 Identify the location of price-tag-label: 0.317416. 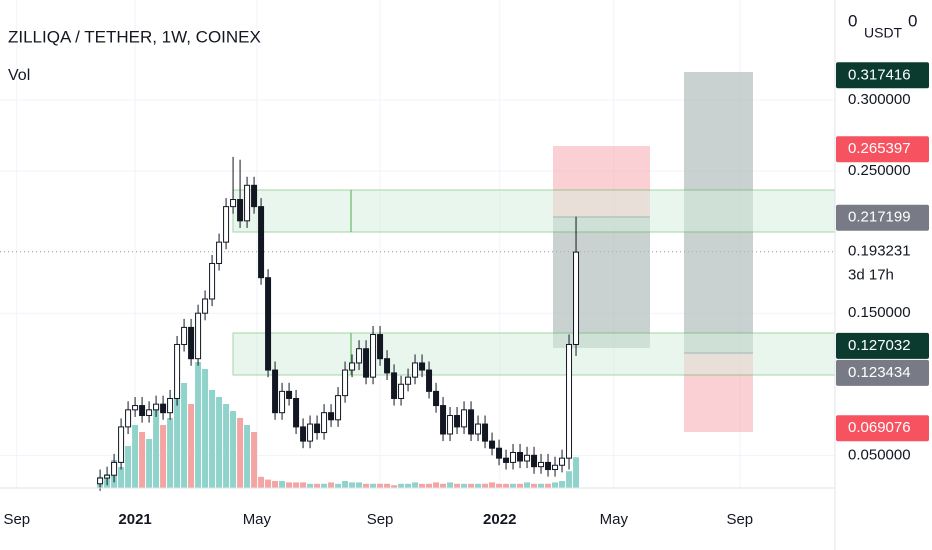
(879, 74).